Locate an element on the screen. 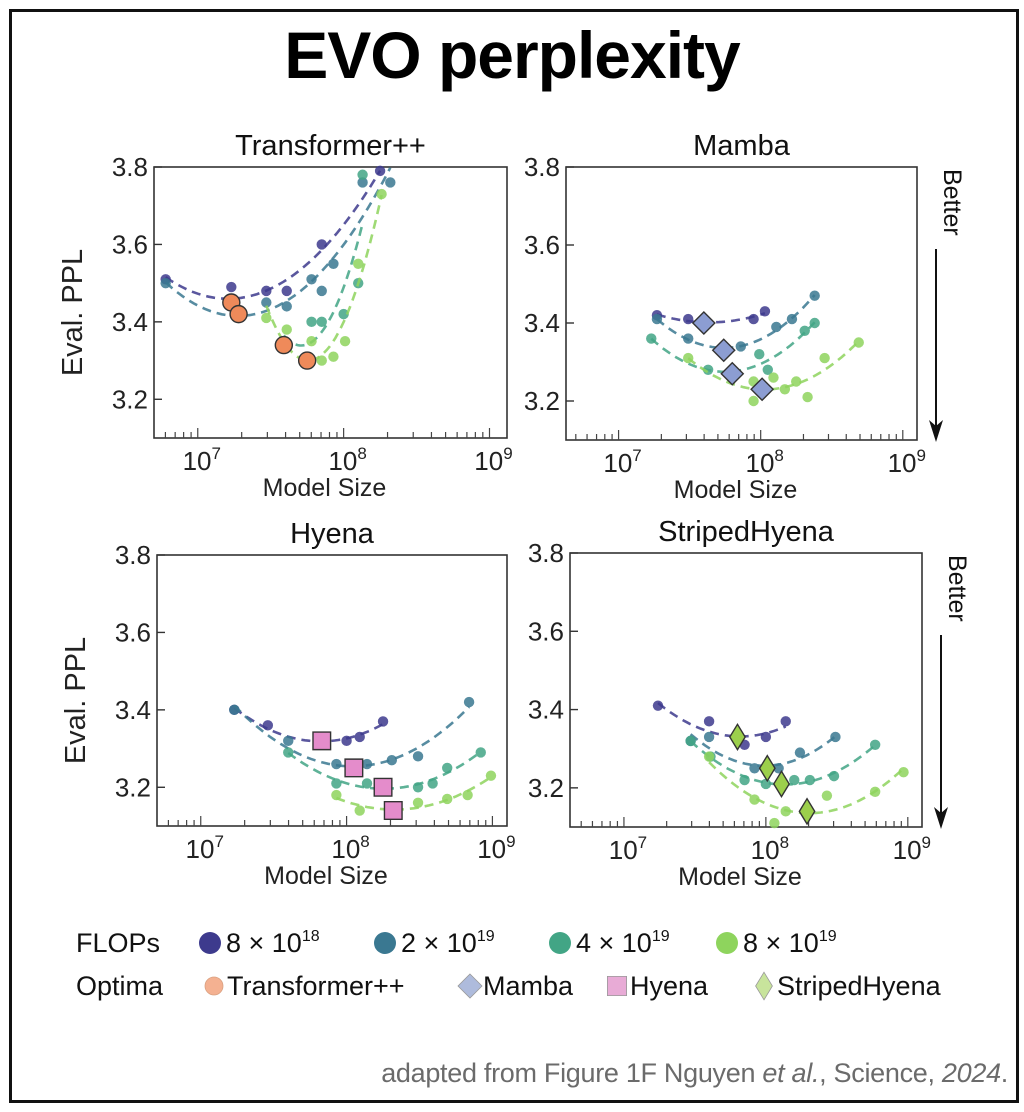  legend-flops-item: 4 × 1019 is located at coordinates (623, 943).